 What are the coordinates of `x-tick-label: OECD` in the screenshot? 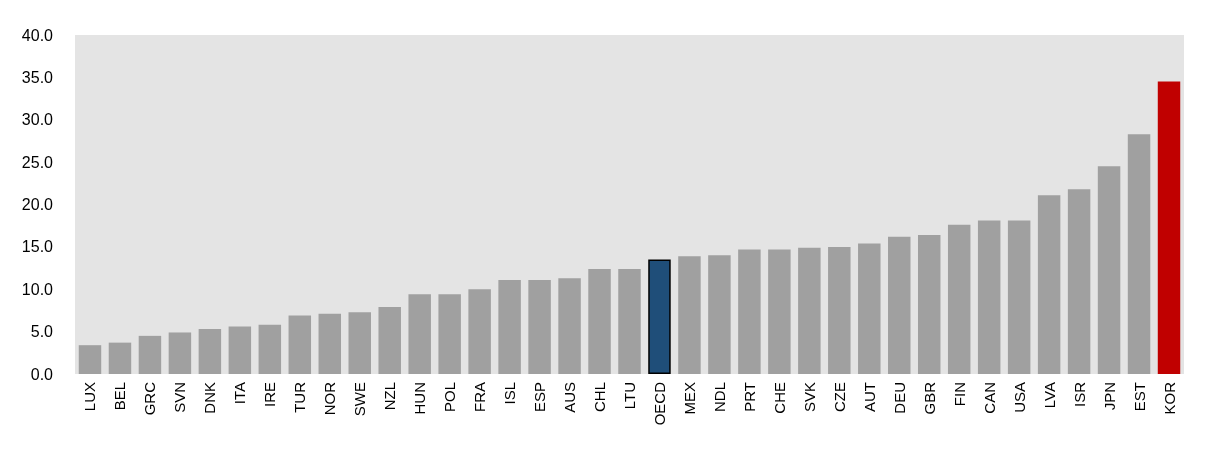 It's located at (659, 403).